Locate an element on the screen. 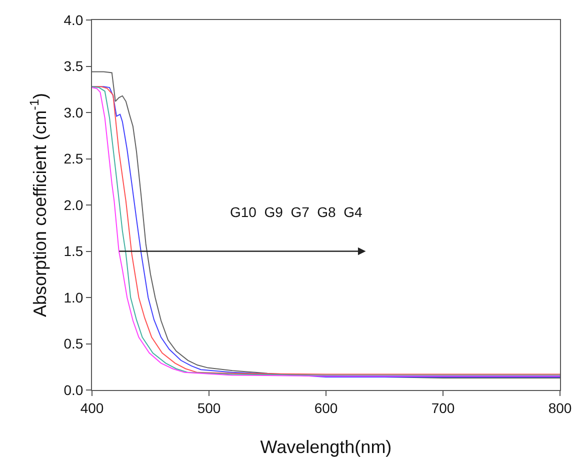  y-tick-label: 0.0 is located at coordinates (74, 390).